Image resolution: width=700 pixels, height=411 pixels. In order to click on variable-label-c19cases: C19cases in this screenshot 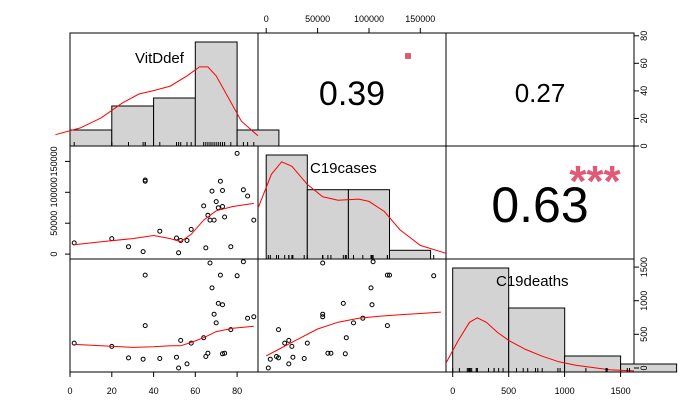, I will do `click(343, 168)`.